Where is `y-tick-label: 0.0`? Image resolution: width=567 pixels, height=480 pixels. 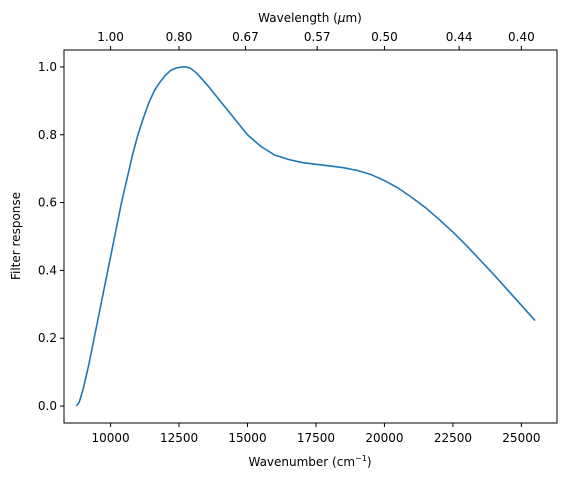
y-tick-label: 0.0 is located at coordinates (47, 406).